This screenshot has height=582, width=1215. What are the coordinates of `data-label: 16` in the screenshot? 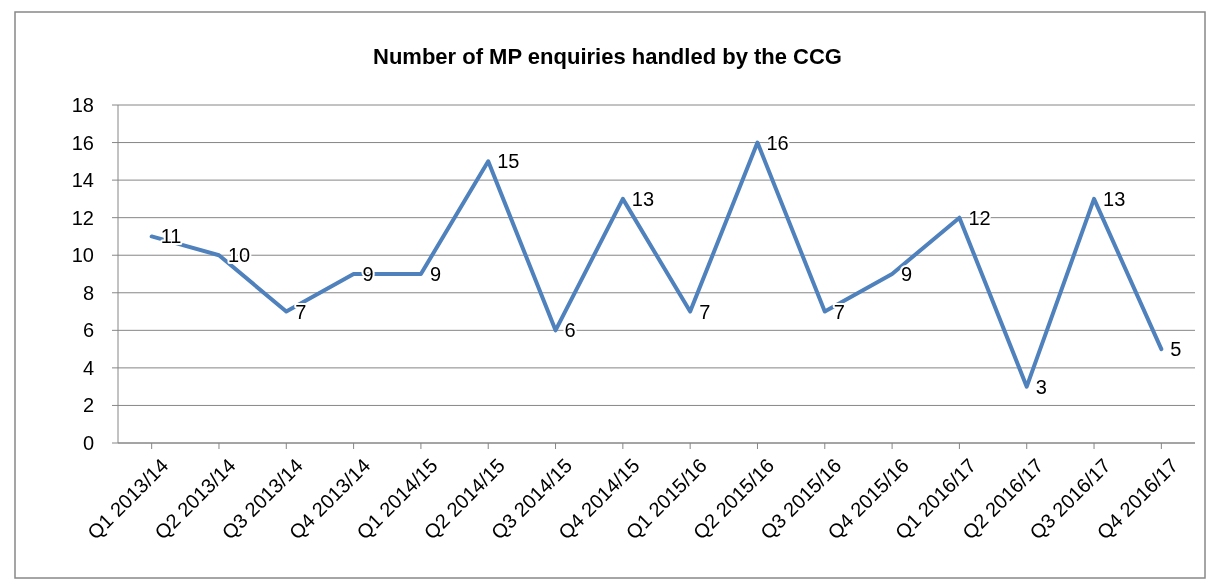 It's located at (777, 142).